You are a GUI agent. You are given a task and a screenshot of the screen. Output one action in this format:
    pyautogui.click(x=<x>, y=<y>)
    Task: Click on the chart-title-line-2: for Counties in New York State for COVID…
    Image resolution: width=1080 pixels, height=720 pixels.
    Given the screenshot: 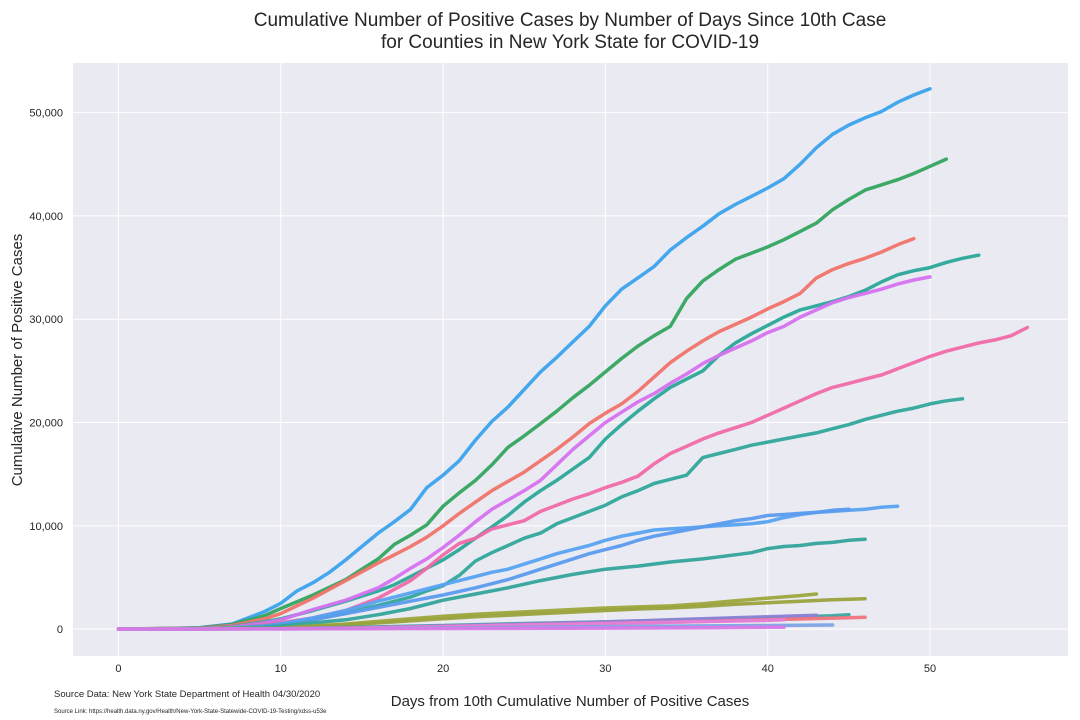 What is the action you would take?
    pyautogui.click(x=570, y=42)
    